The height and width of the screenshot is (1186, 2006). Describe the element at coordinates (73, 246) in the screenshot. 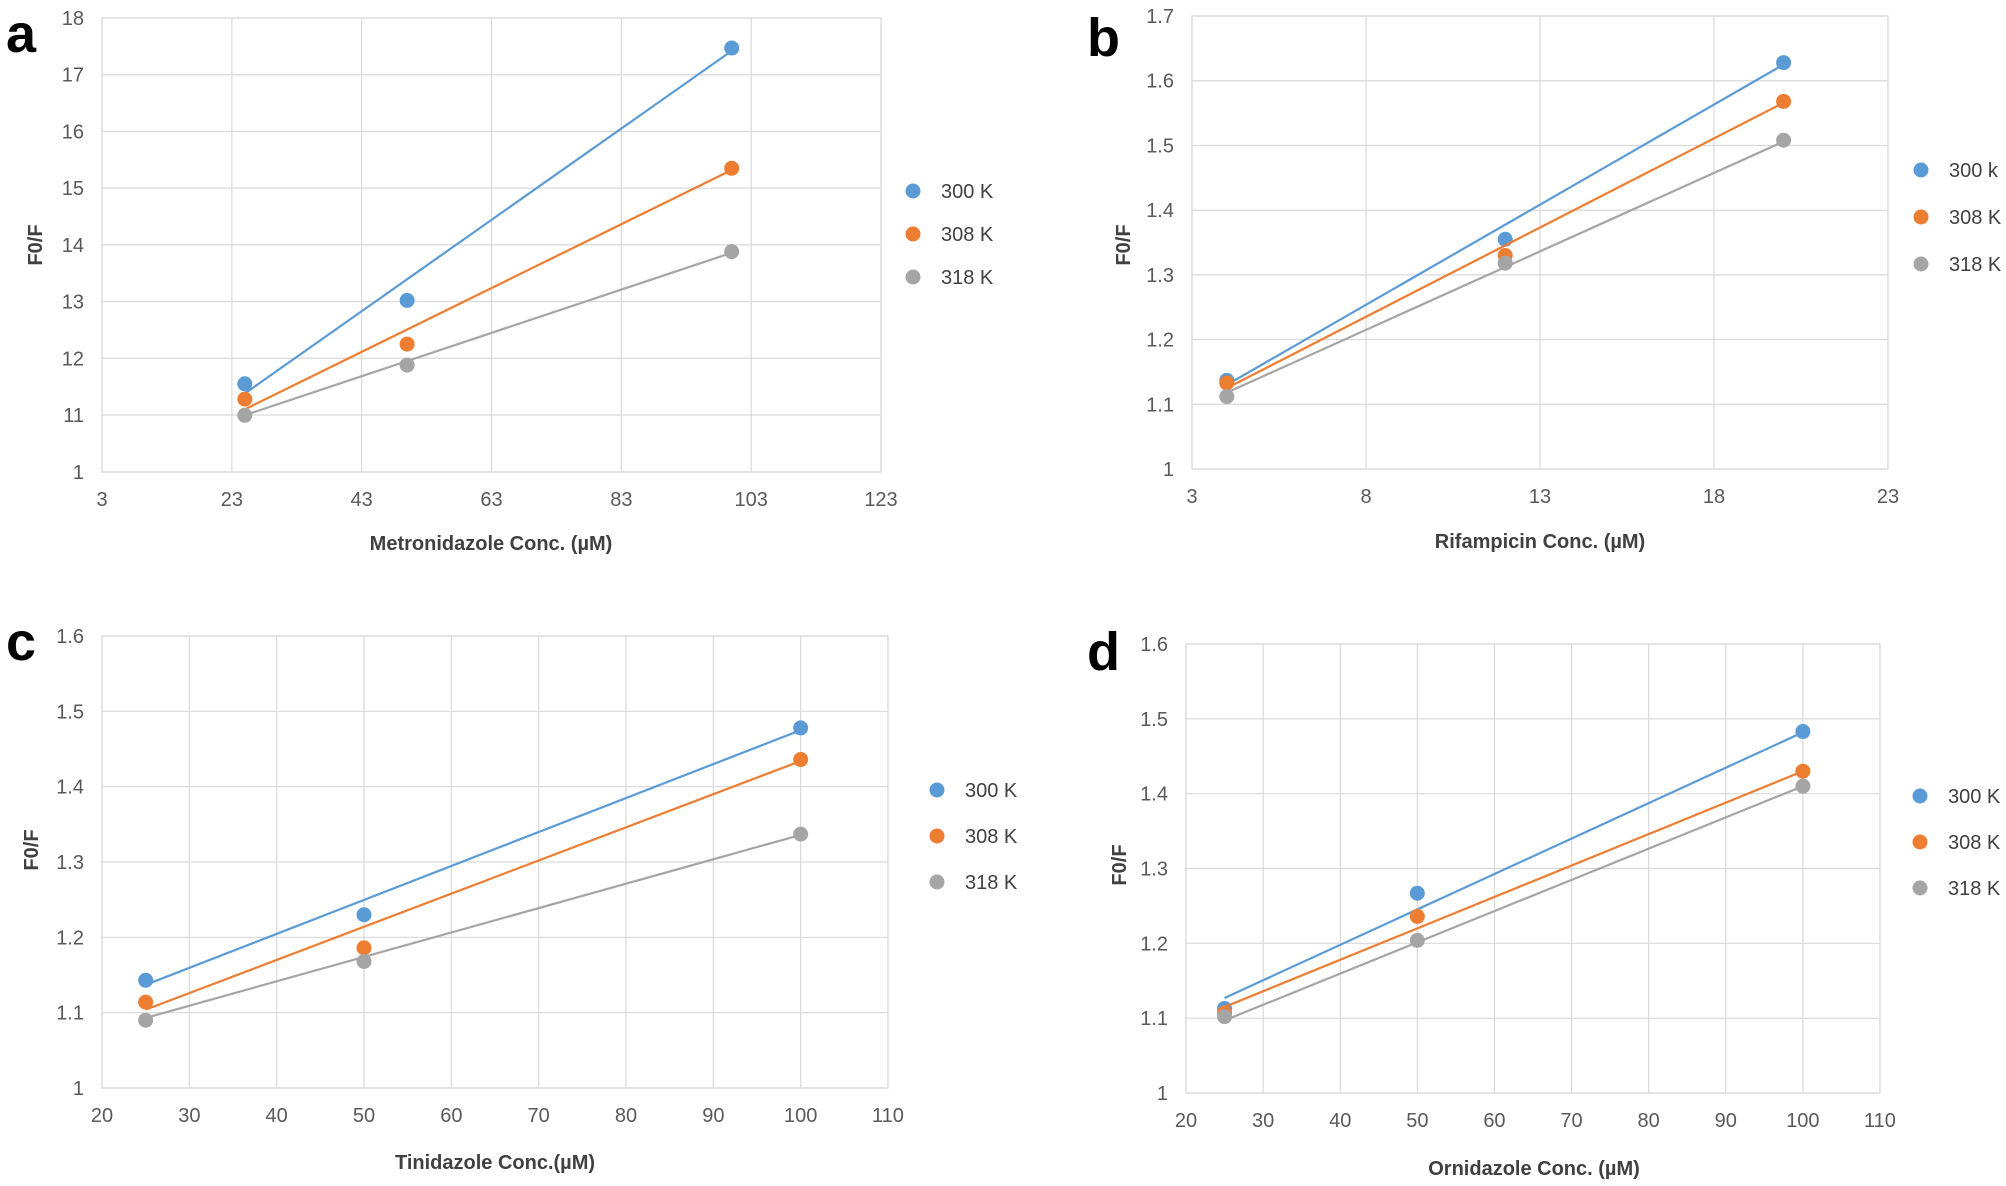

I see `y-tick-label: 14` at that location.